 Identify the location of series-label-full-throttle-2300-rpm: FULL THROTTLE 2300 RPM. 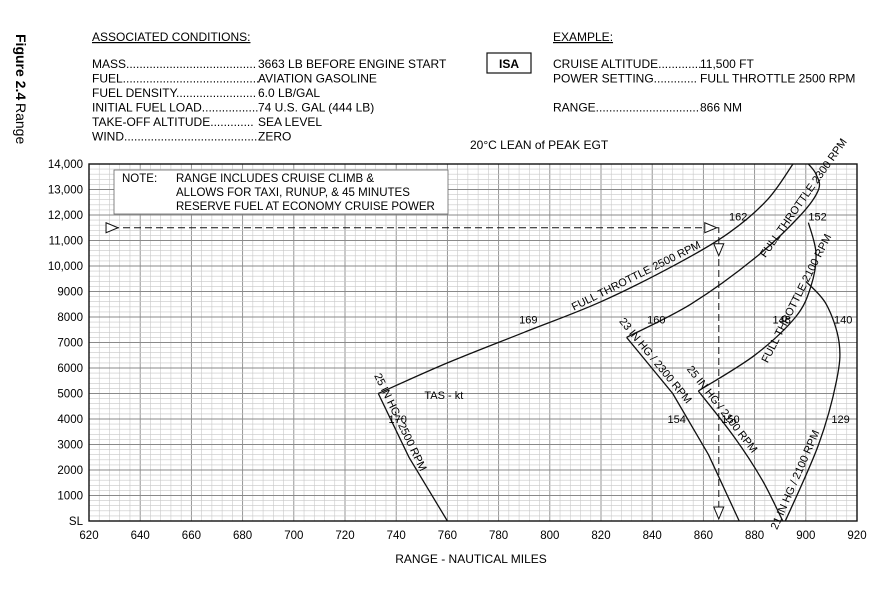
(804, 198).